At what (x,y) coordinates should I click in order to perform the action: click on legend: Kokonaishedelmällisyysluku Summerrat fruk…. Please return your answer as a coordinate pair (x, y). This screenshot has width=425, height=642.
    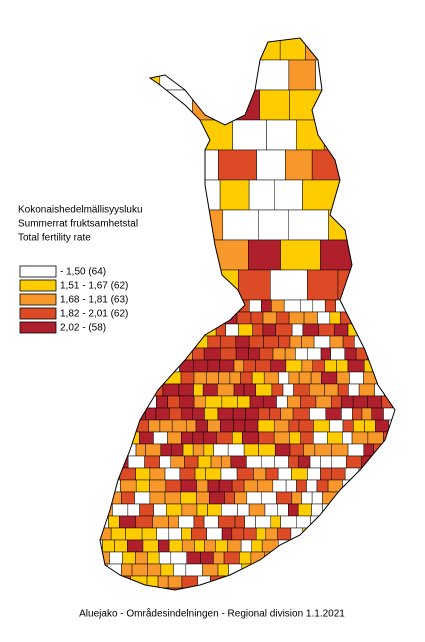
    Looking at the image, I should click on (80, 269).